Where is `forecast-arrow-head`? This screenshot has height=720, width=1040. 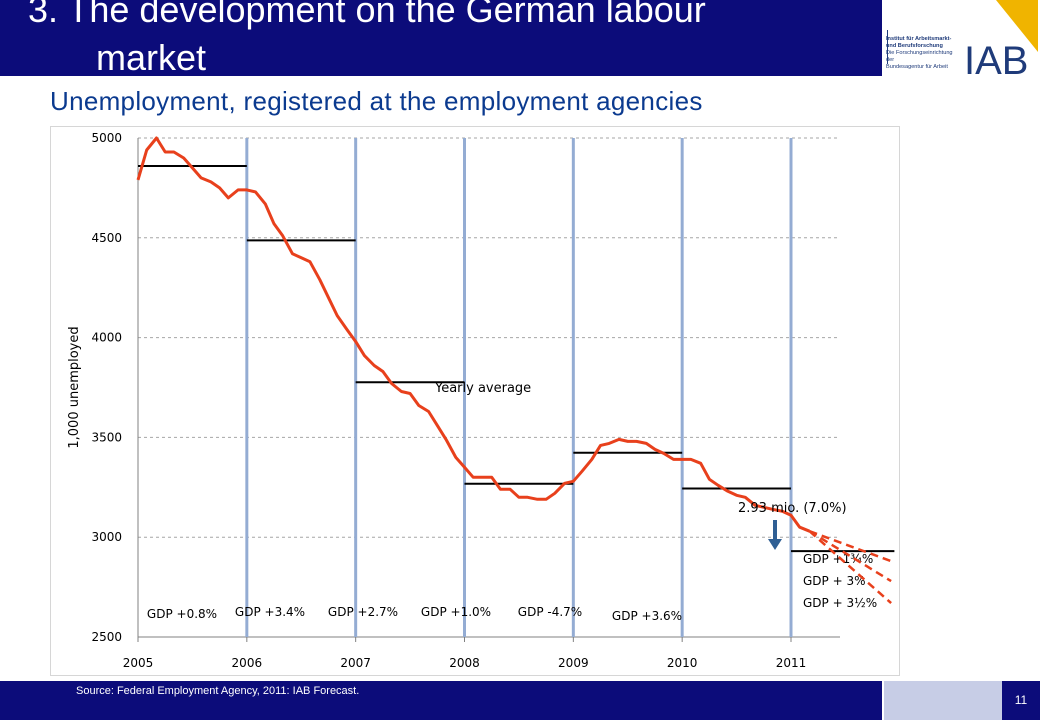 forecast-arrow-head is located at coordinates (775, 544).